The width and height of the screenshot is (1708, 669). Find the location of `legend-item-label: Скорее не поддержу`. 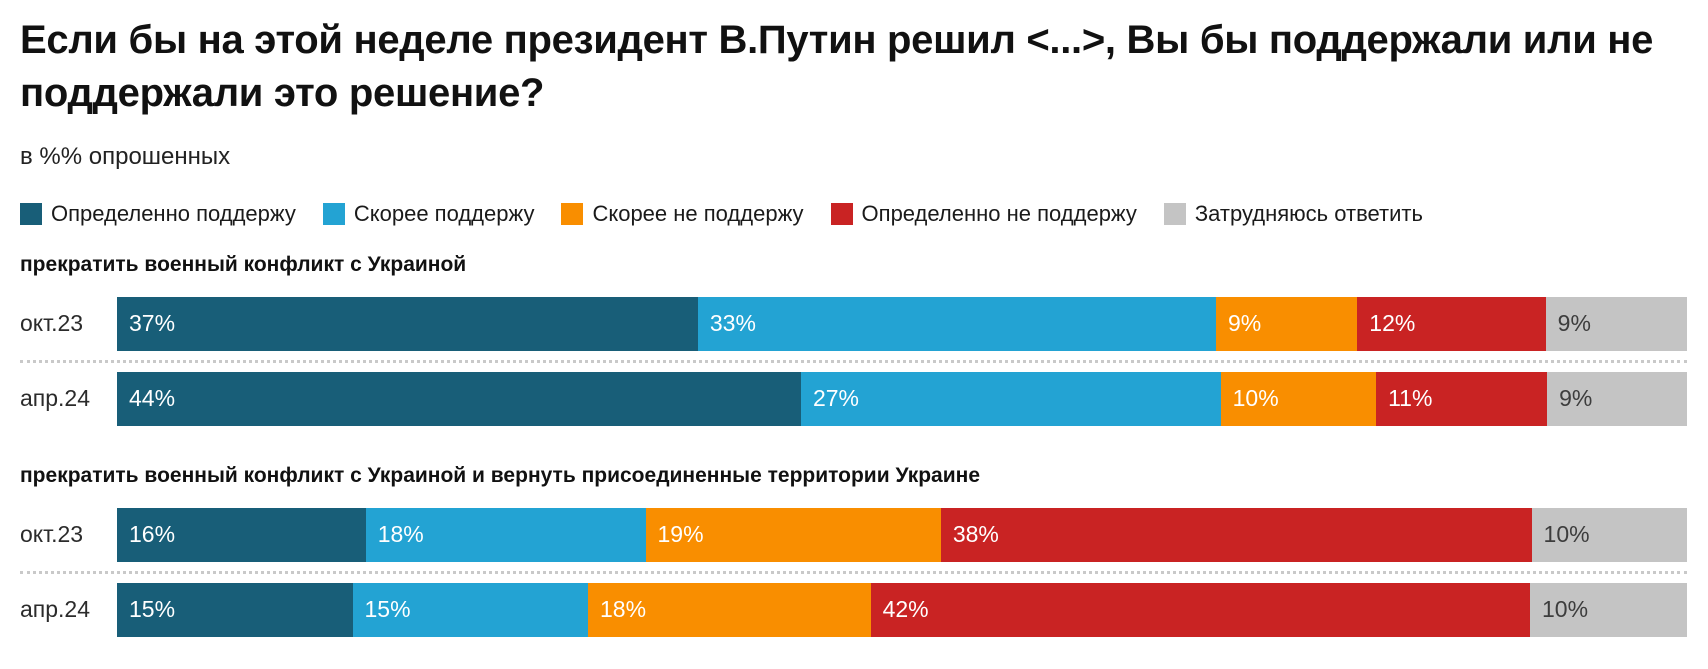

legend-item-label: Скорее не поддержу is located at coordinates (698, 213).